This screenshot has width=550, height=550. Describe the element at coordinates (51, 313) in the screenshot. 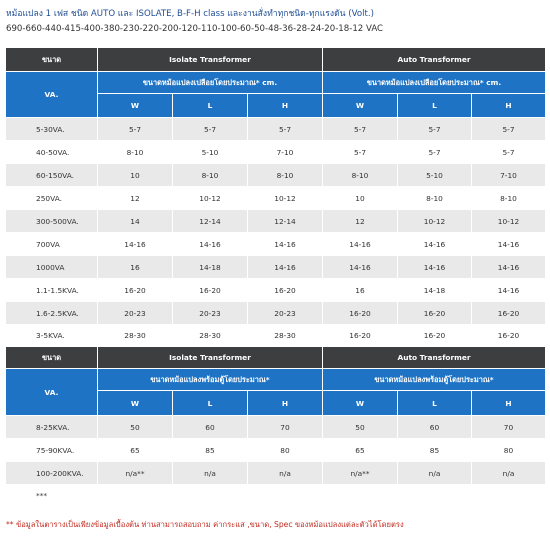

I see `va-cell: 1.6-2.5KVA.` at that location.